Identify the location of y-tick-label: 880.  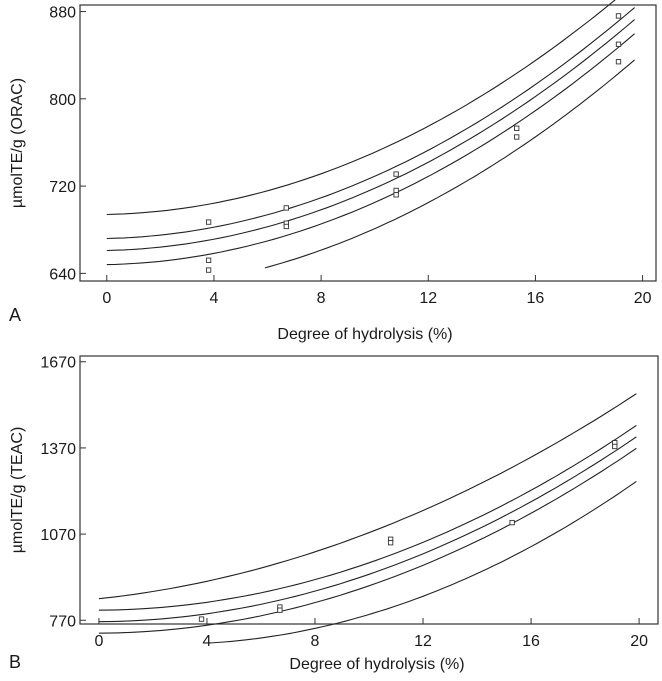
(62, 13).